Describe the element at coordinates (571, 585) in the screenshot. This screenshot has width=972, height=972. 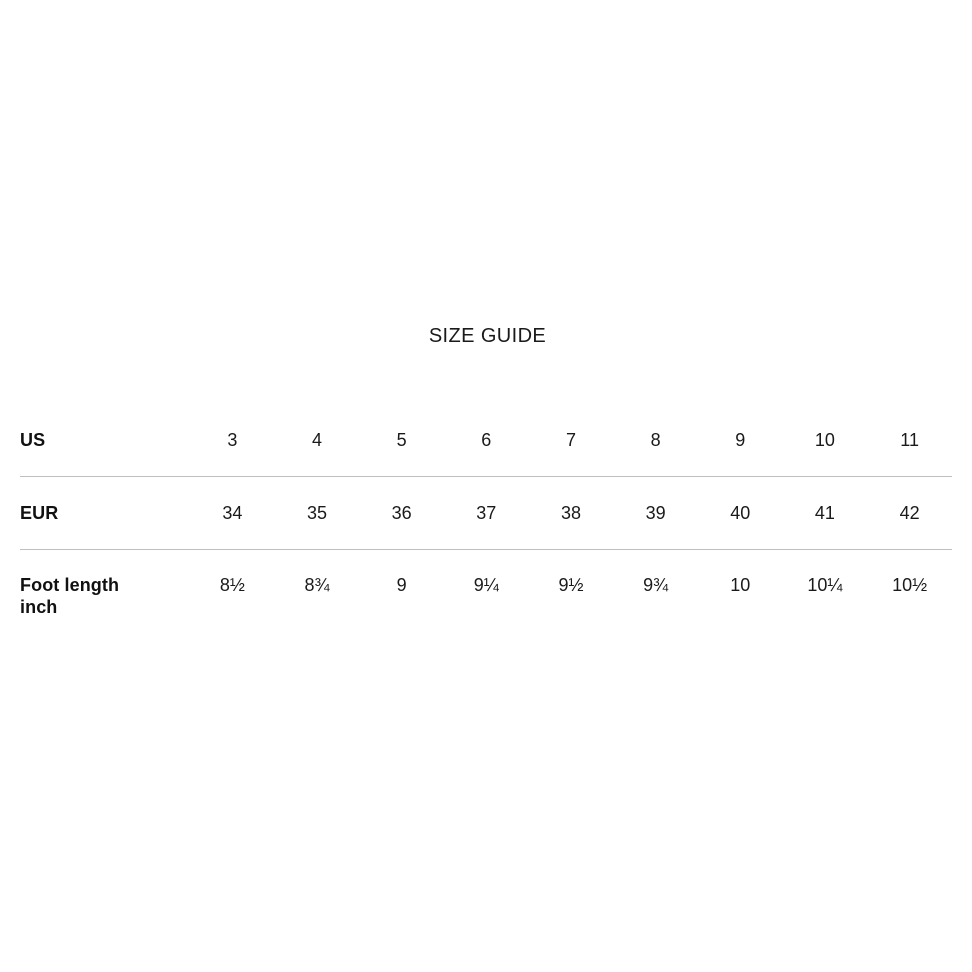
I see `cell-foot-5: 9½` at that location.